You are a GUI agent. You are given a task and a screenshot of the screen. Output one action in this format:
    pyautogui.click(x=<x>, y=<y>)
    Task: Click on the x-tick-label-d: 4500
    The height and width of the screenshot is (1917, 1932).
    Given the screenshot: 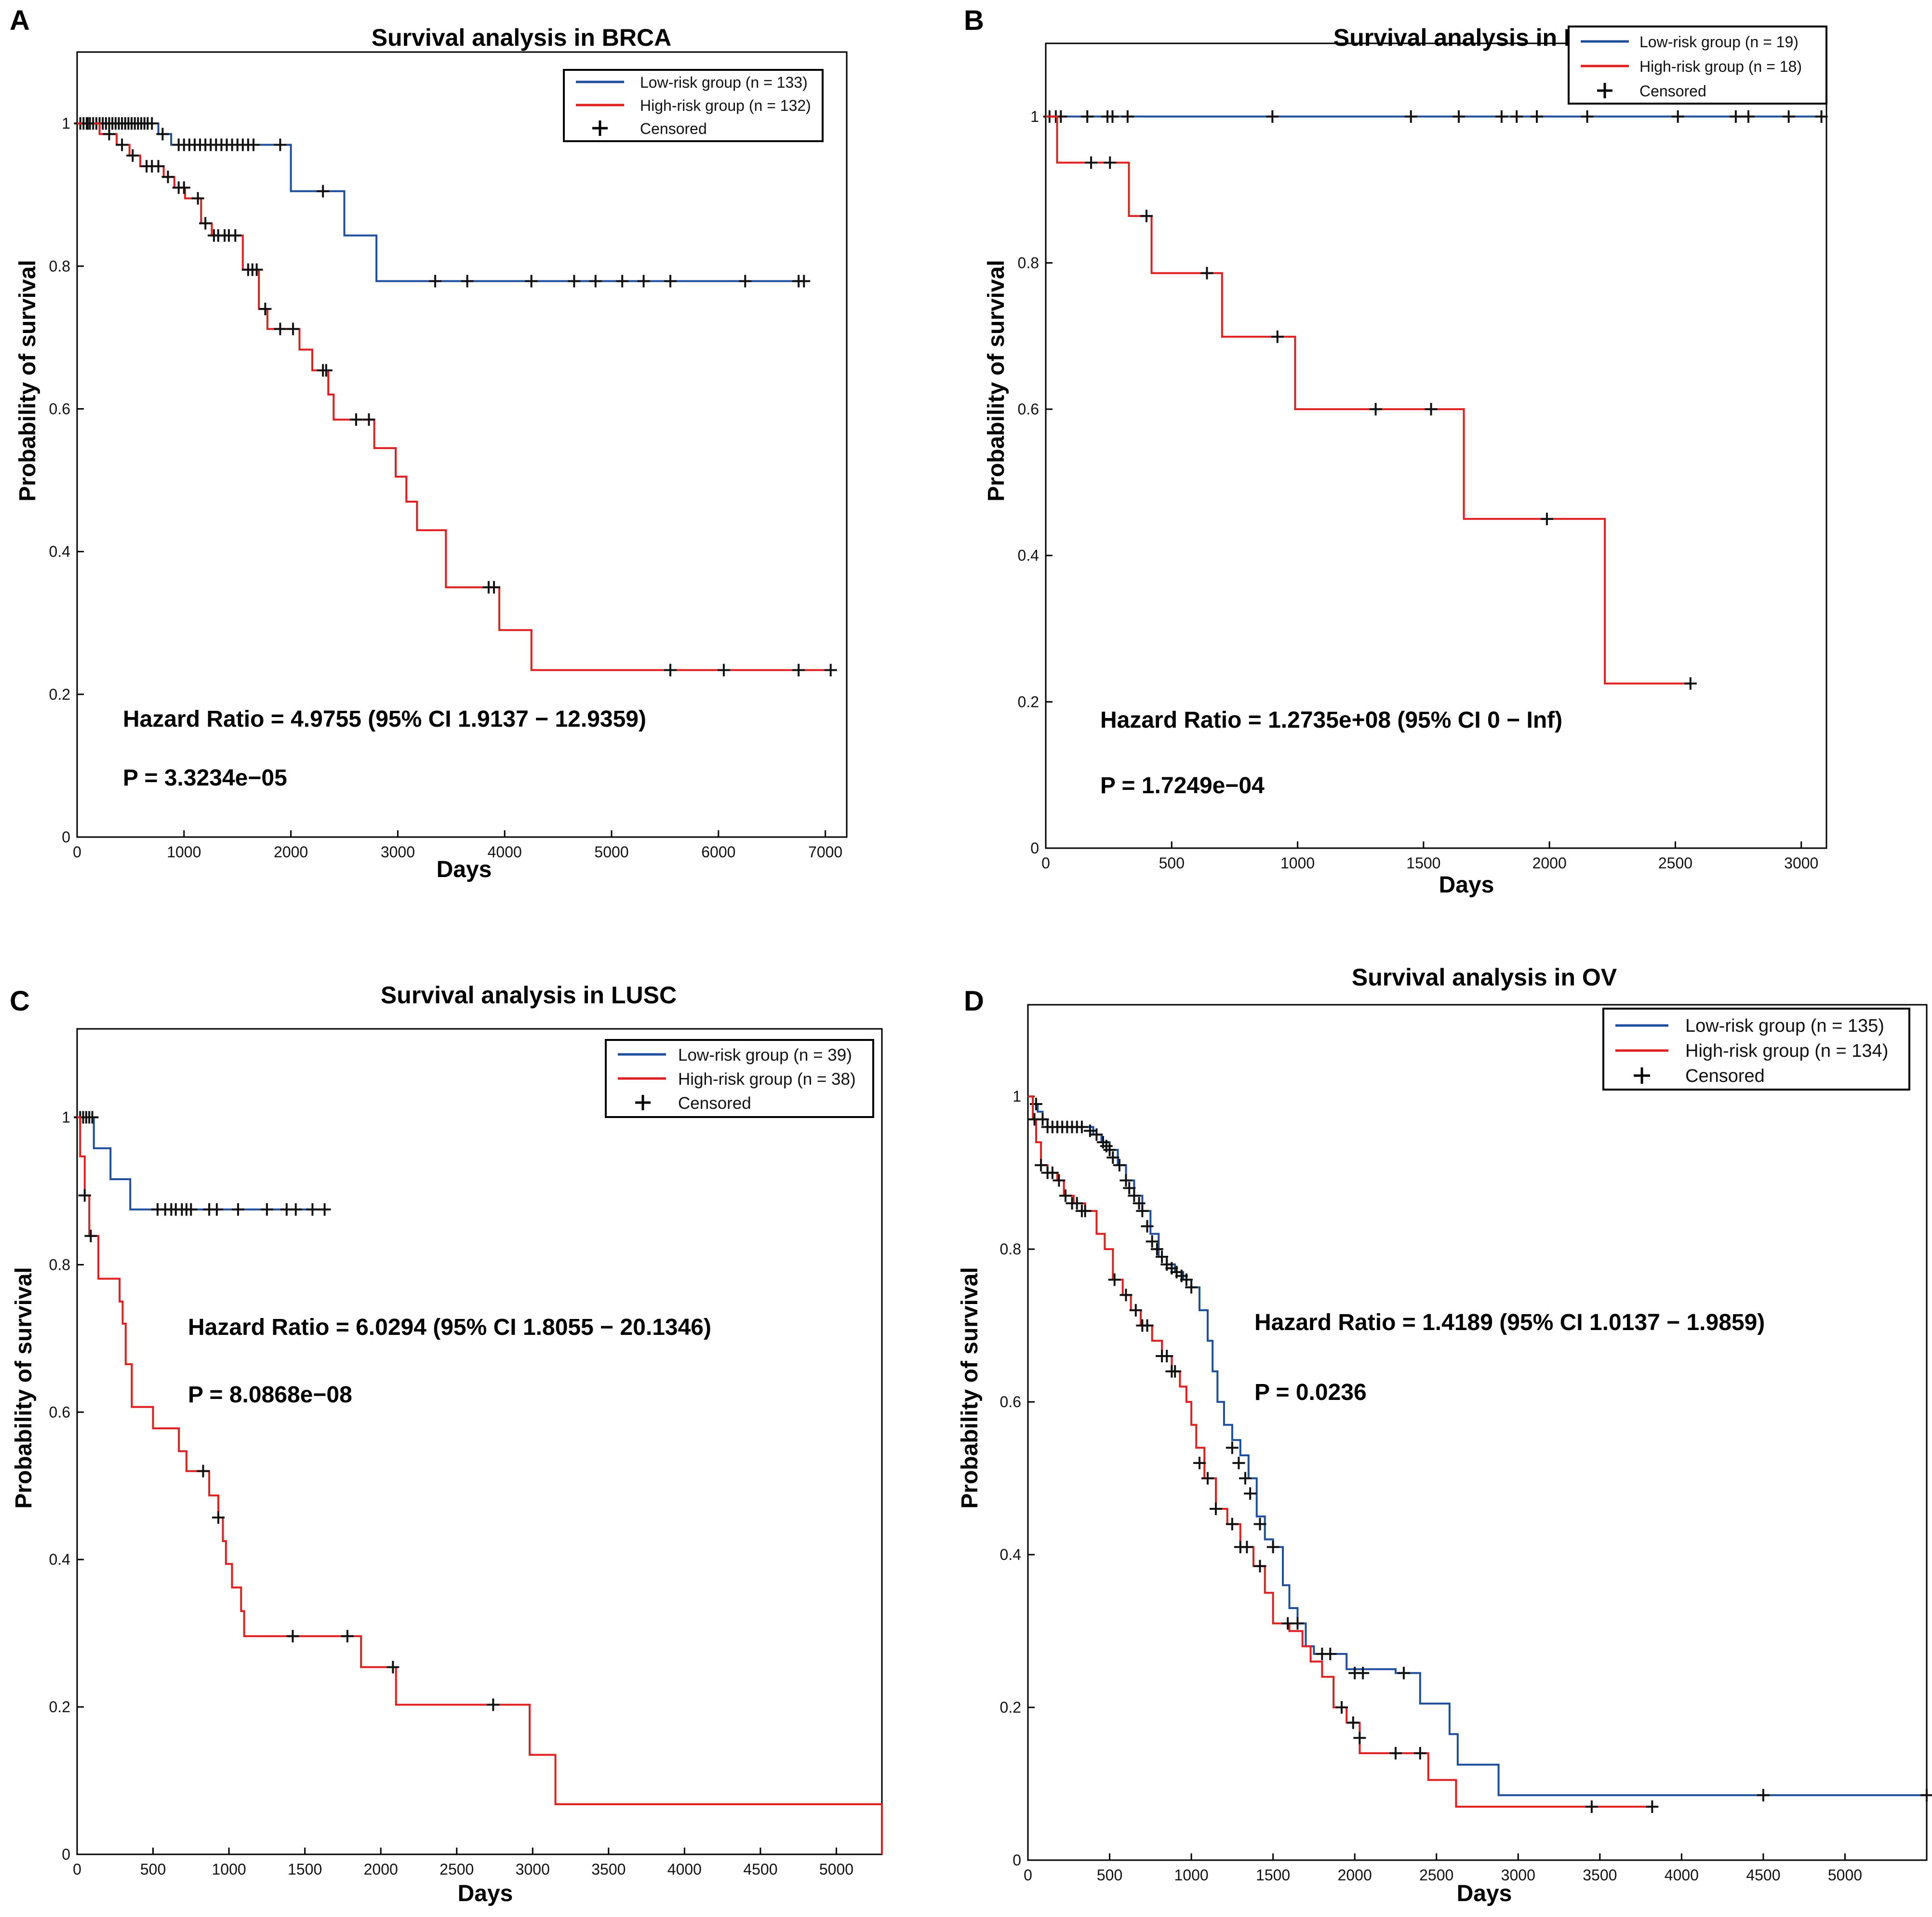 What is the action you would take?
    pyautogui.click(x=1763, y=1875)
    